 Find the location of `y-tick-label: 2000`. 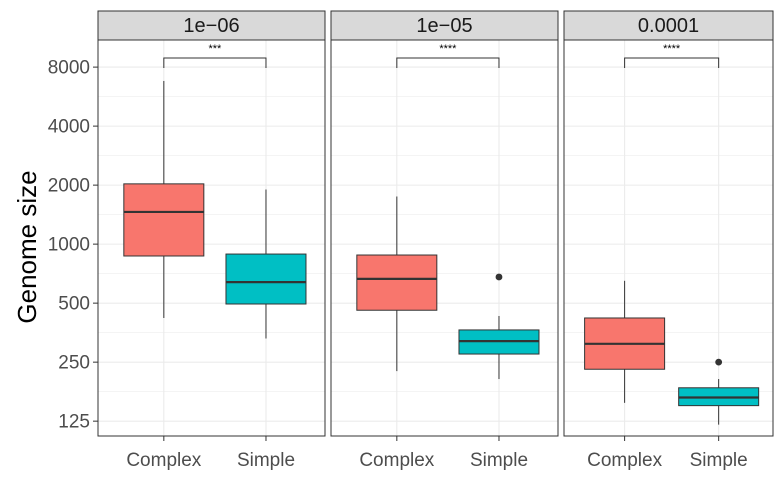

y-tick-label: 2000 is located at coordinates (69, 186).